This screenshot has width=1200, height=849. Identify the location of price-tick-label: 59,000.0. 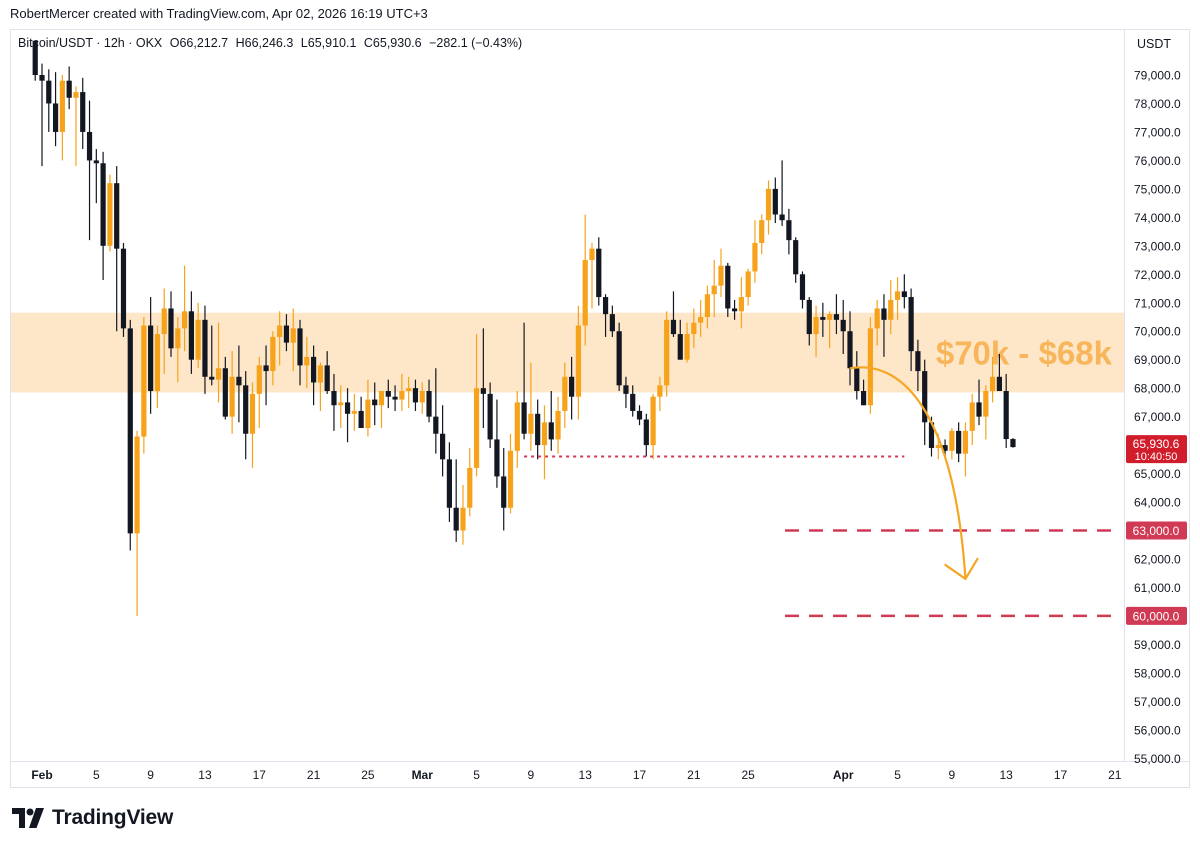
(1157, 645).